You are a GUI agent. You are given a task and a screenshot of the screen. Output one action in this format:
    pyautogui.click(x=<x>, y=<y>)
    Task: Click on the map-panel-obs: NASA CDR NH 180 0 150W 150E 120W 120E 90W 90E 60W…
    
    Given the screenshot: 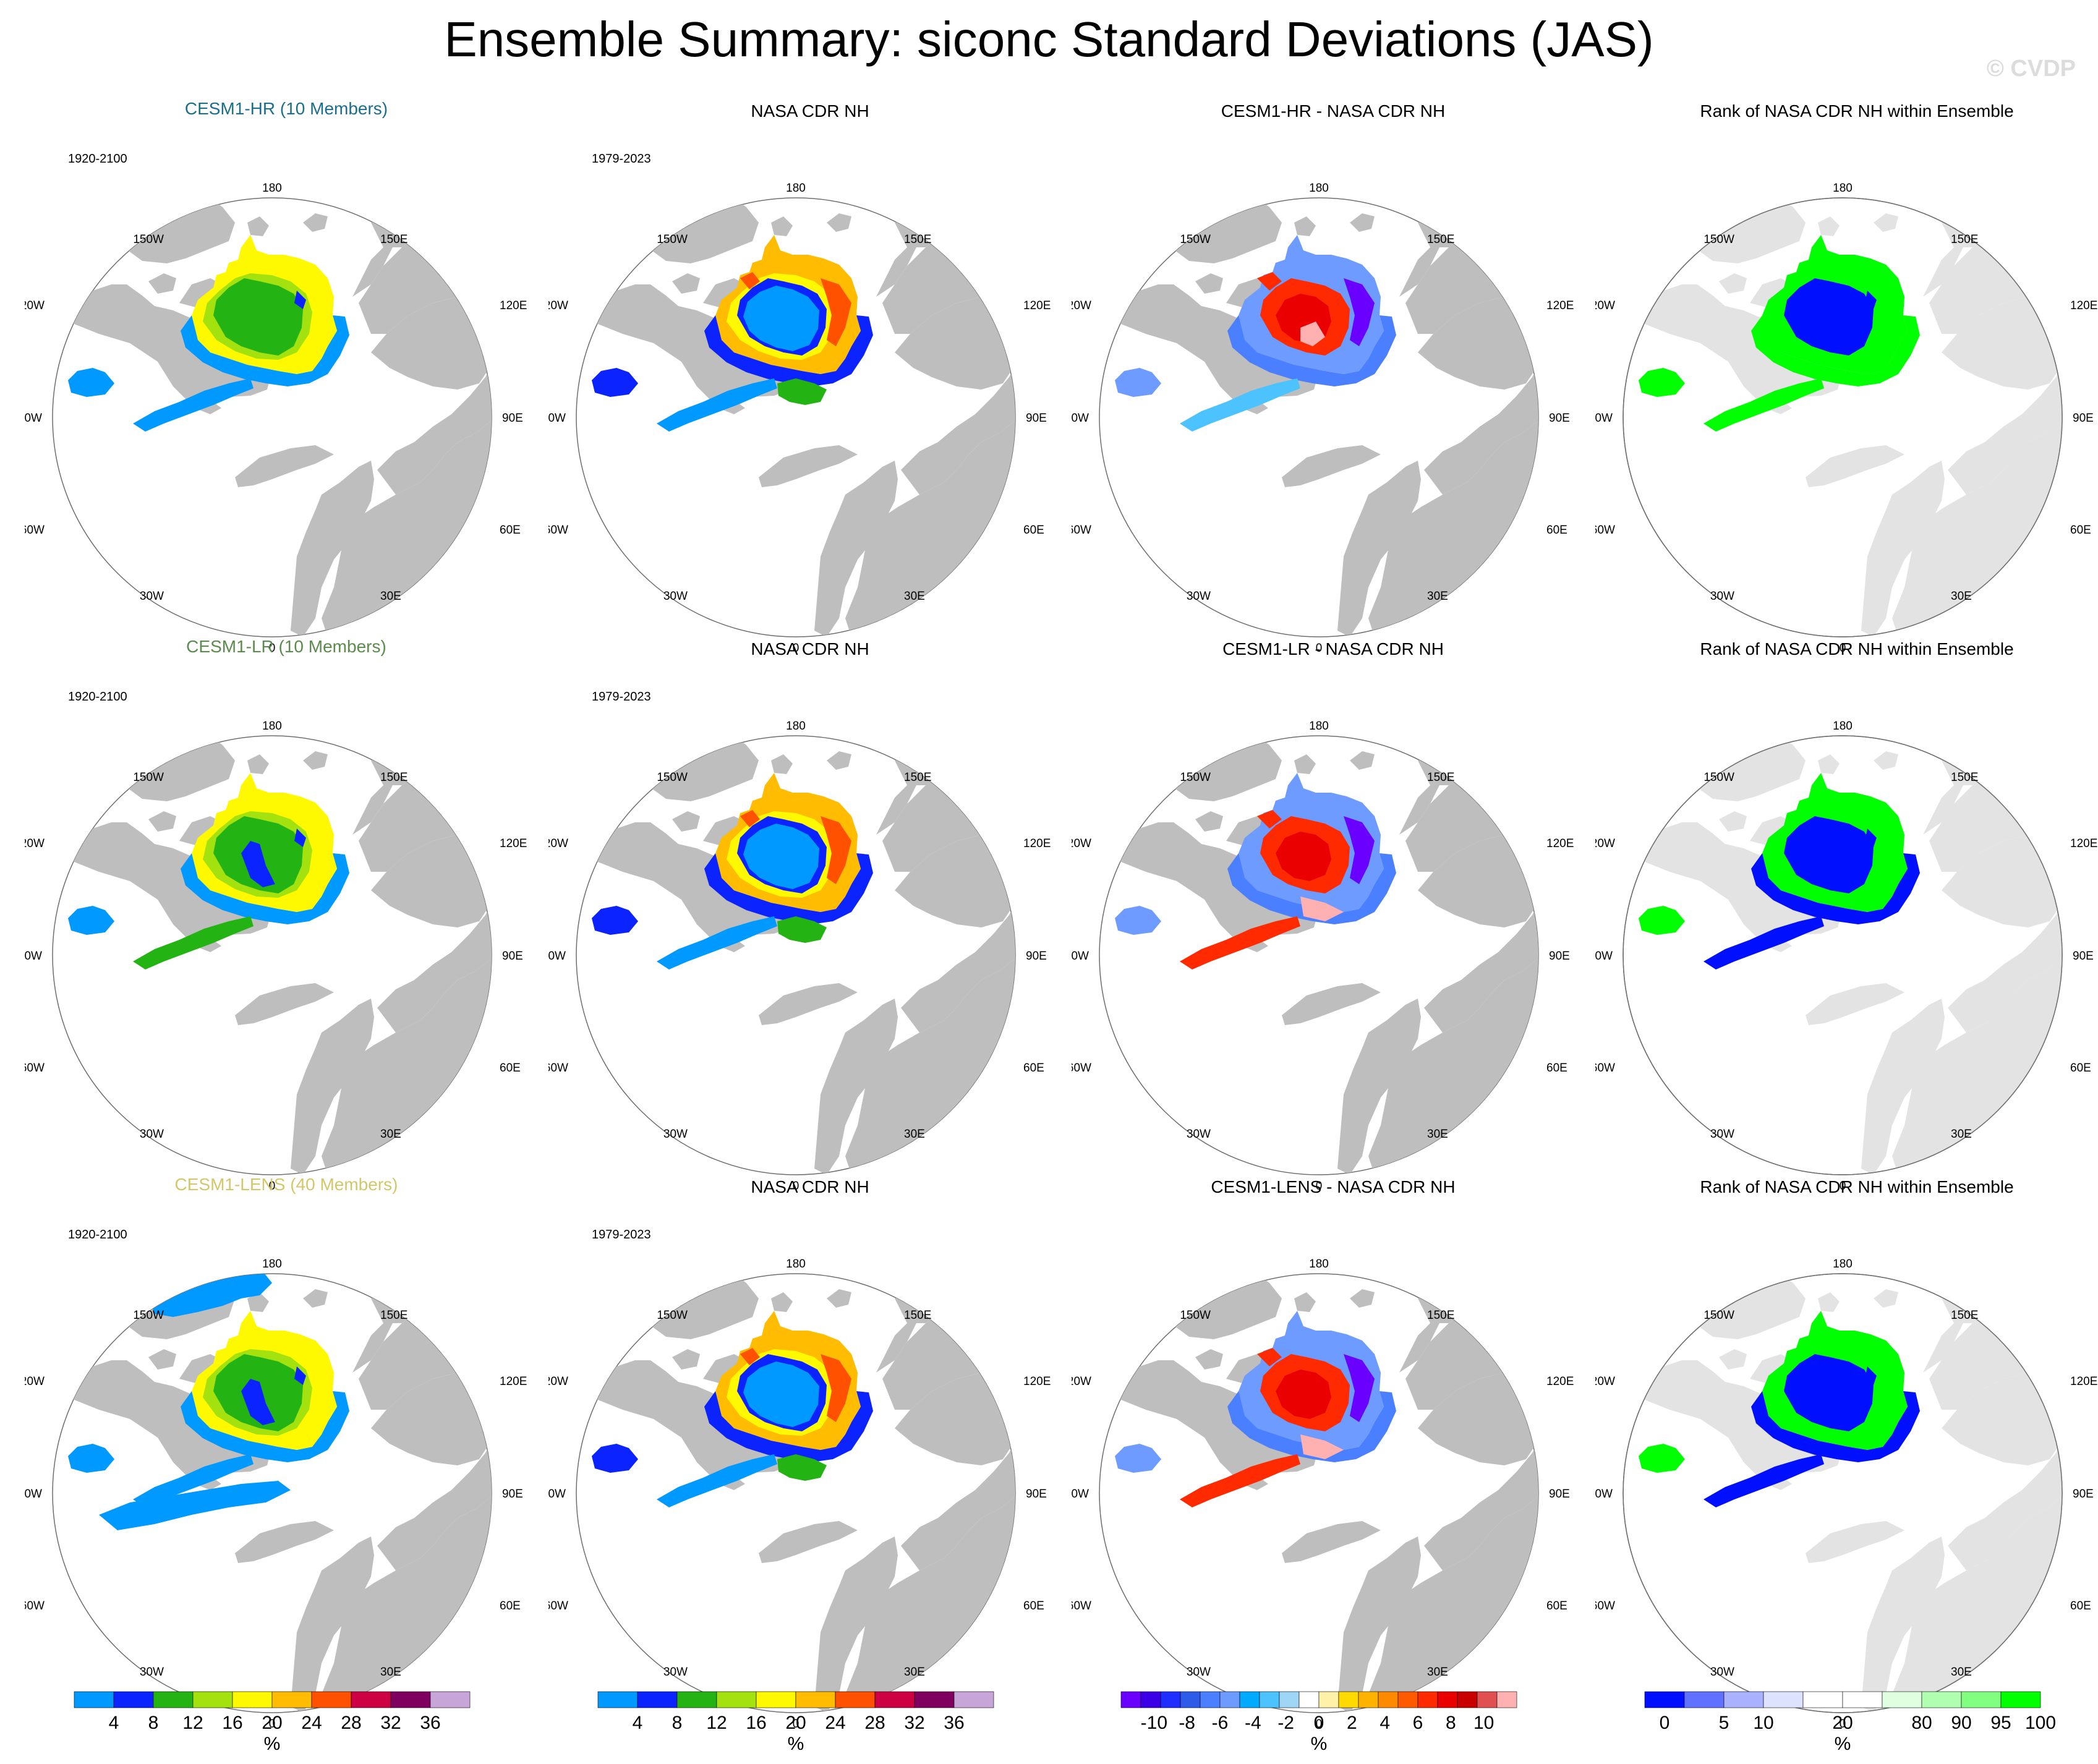 What is the action you would take?
    pyautogui.click(x=810, y=377)
    